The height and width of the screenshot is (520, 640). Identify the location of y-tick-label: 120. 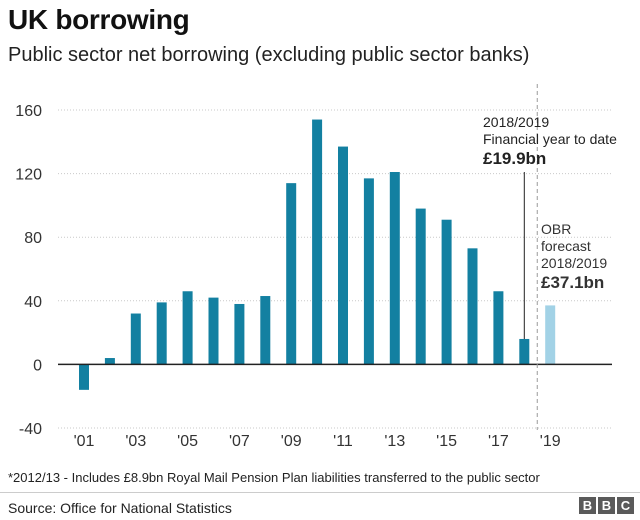
(28, 175).